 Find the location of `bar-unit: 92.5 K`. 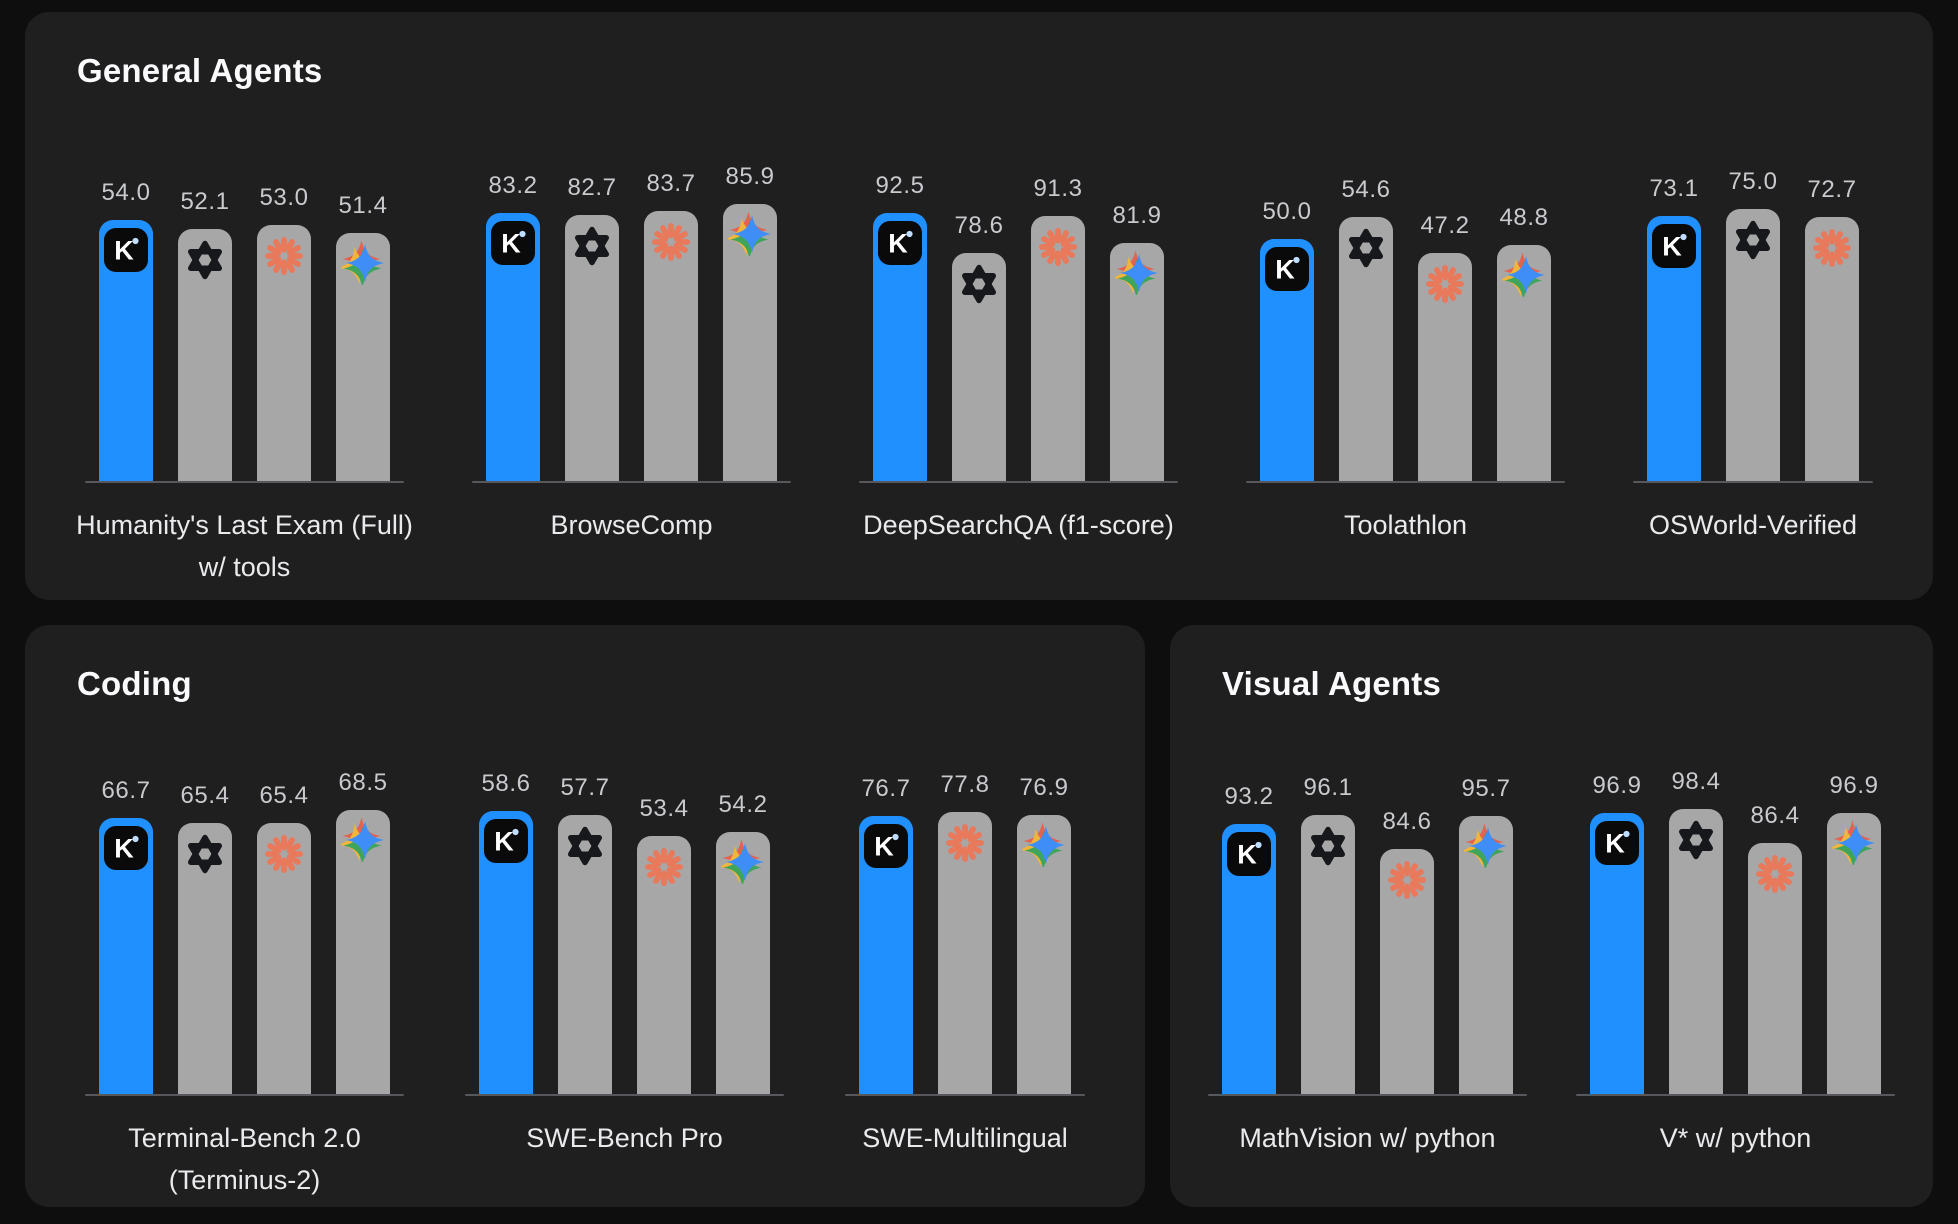

bar-unit: 92.5 K is located at coordinates (900, 326).